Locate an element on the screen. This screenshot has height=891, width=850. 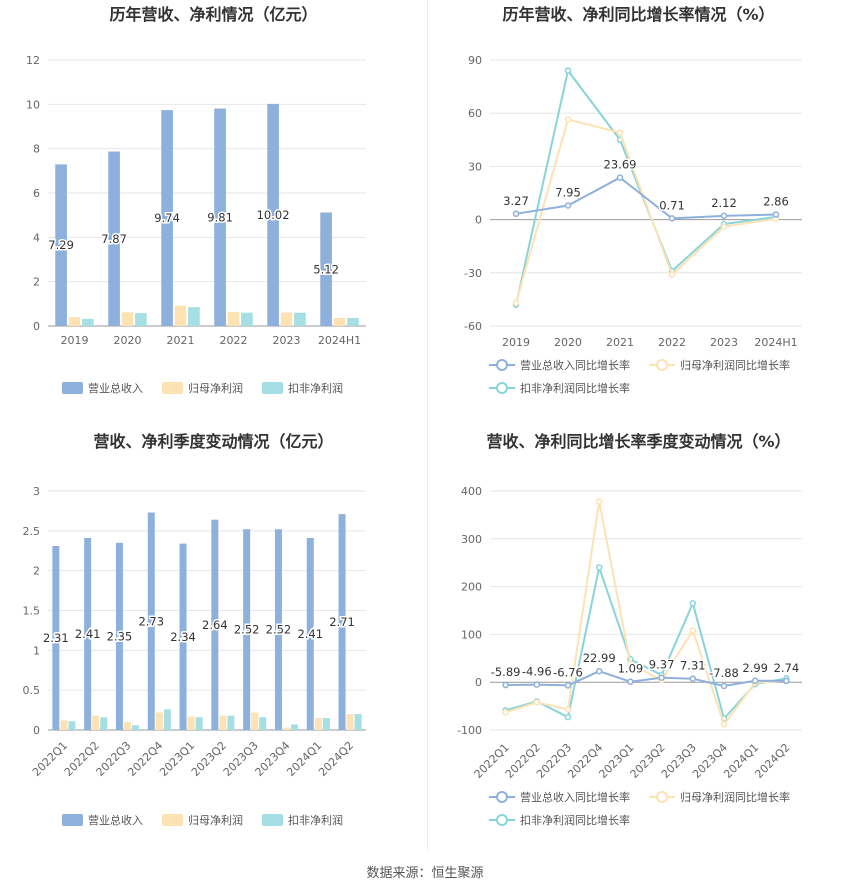
legend-label: 营业总收入同比增长率 is located at coordinates (575, 797).